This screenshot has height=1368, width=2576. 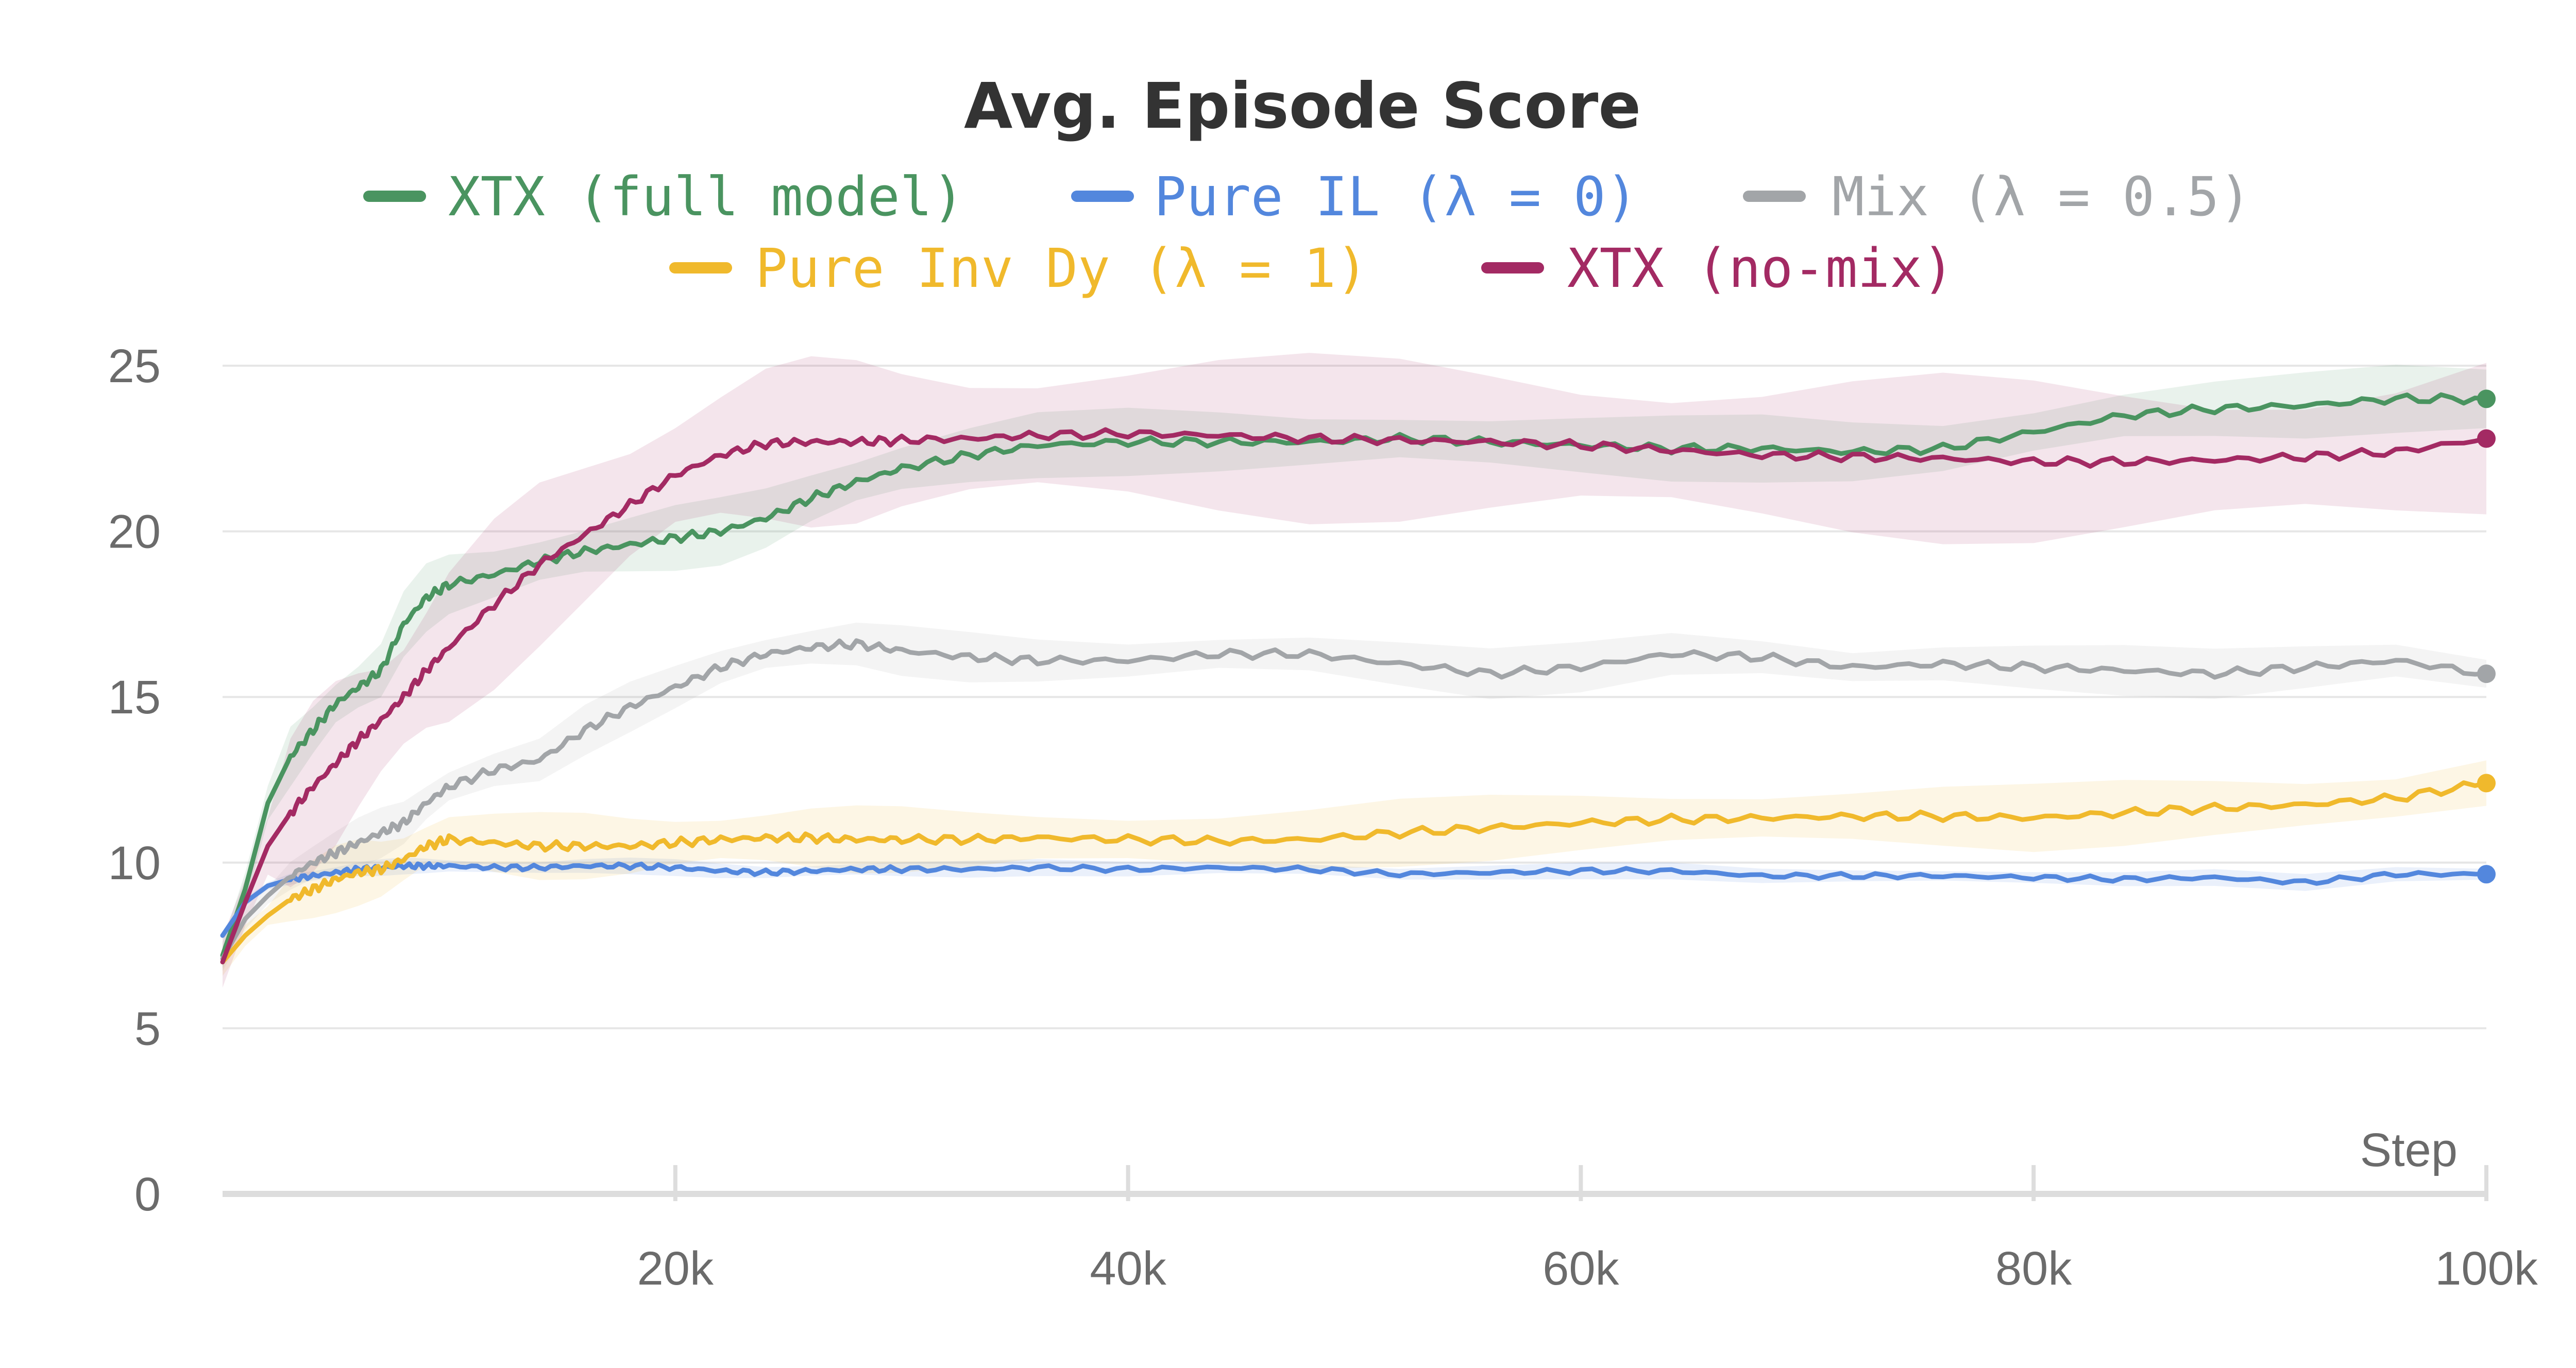 I want to click on legend-item-xtx-no-mix: XTX (no-mix), so click(x=1717, y=268).